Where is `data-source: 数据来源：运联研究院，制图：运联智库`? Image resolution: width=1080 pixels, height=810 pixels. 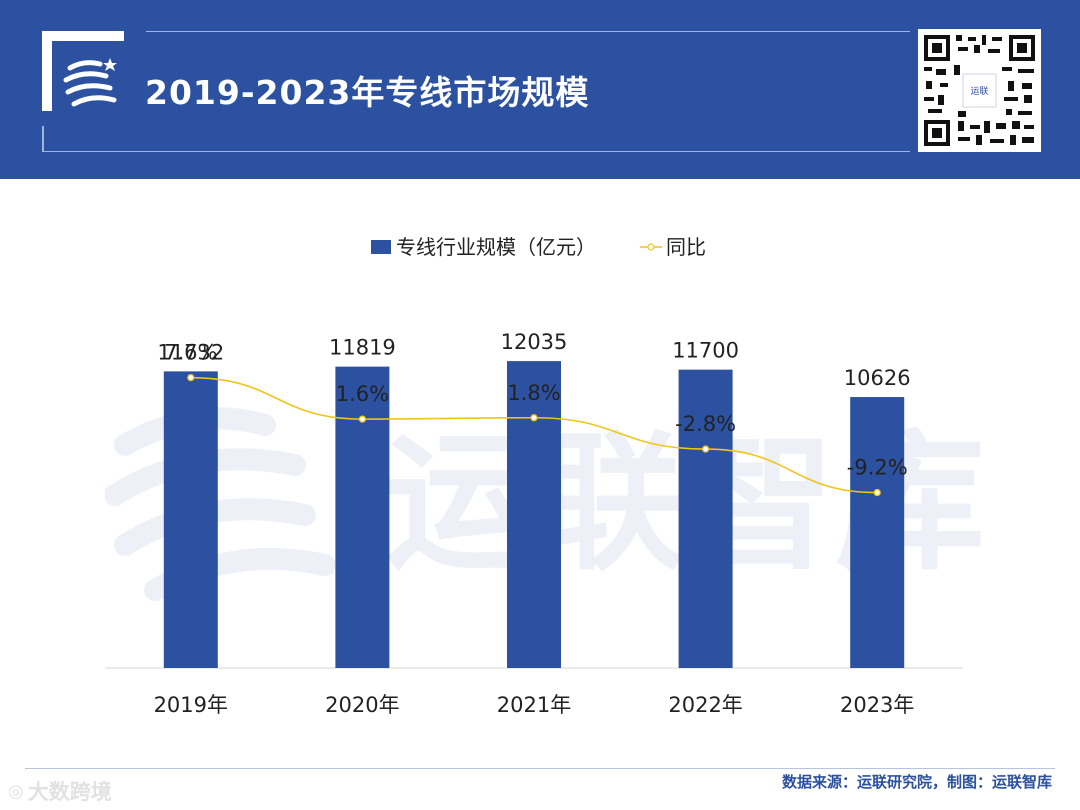
data-source: 数据来源：运联研究院，制图：运联智库 is located at coordinates (916, 782).